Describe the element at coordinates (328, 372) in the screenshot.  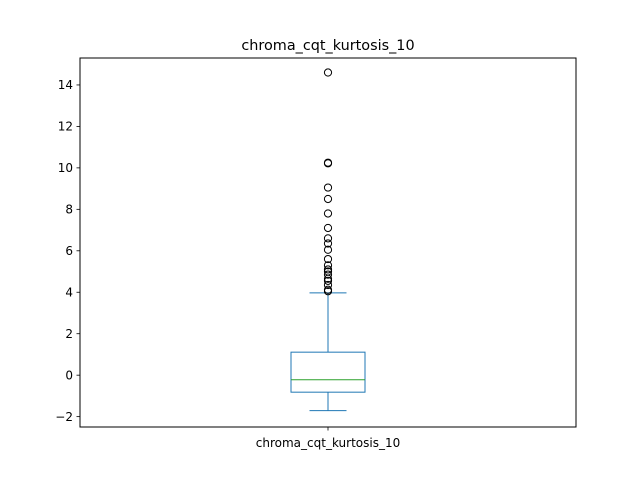
I see `iqr-box` at that location.